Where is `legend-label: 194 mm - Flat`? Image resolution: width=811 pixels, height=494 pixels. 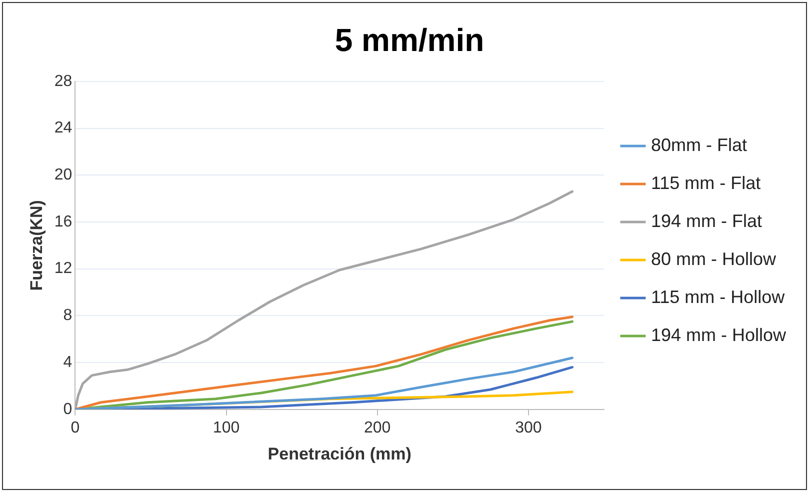
legend-label: 194 mm - Flat is located at coordinates (706, 220).